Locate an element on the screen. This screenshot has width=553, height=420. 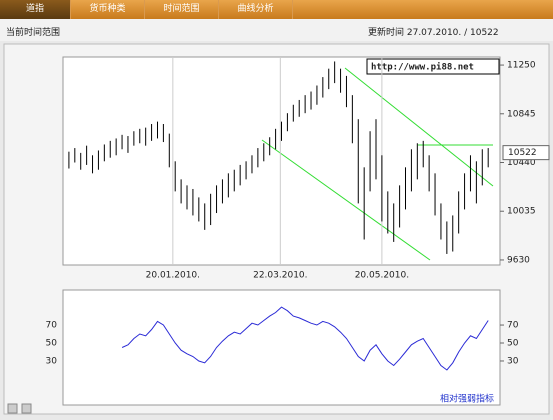
update-label: 更新时间 27.07.2010. / 10522 is located at coordinates (433, 33).